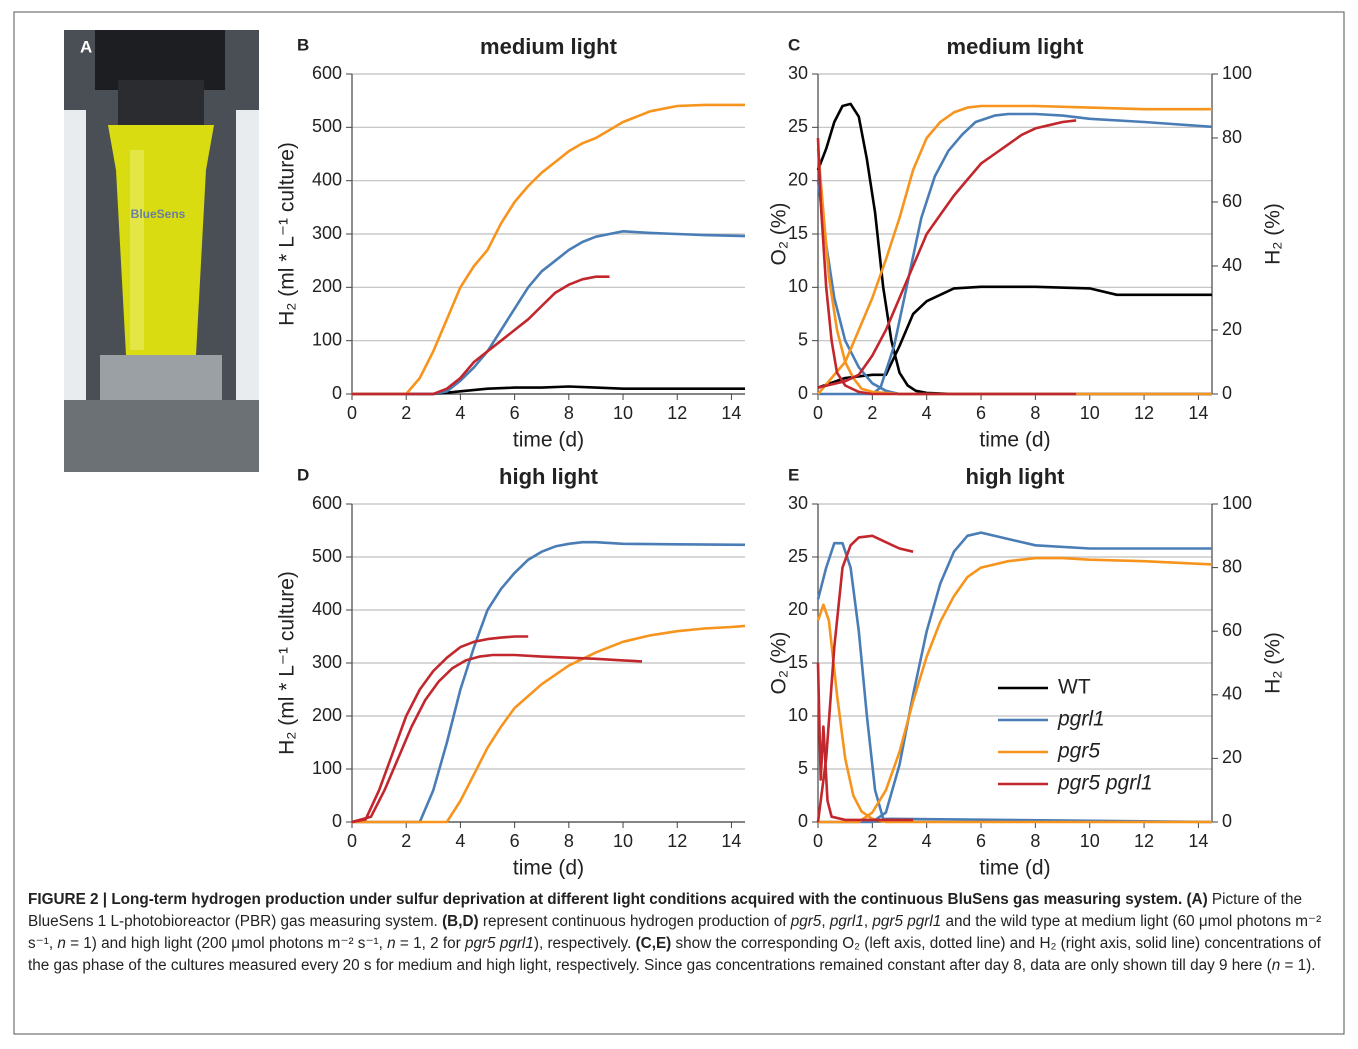 This screenshot has height=1049, width=1358. Describe the element at coordinates (1081, 719) in the screenshot. I see `legend-label: pgrl1` at that location.